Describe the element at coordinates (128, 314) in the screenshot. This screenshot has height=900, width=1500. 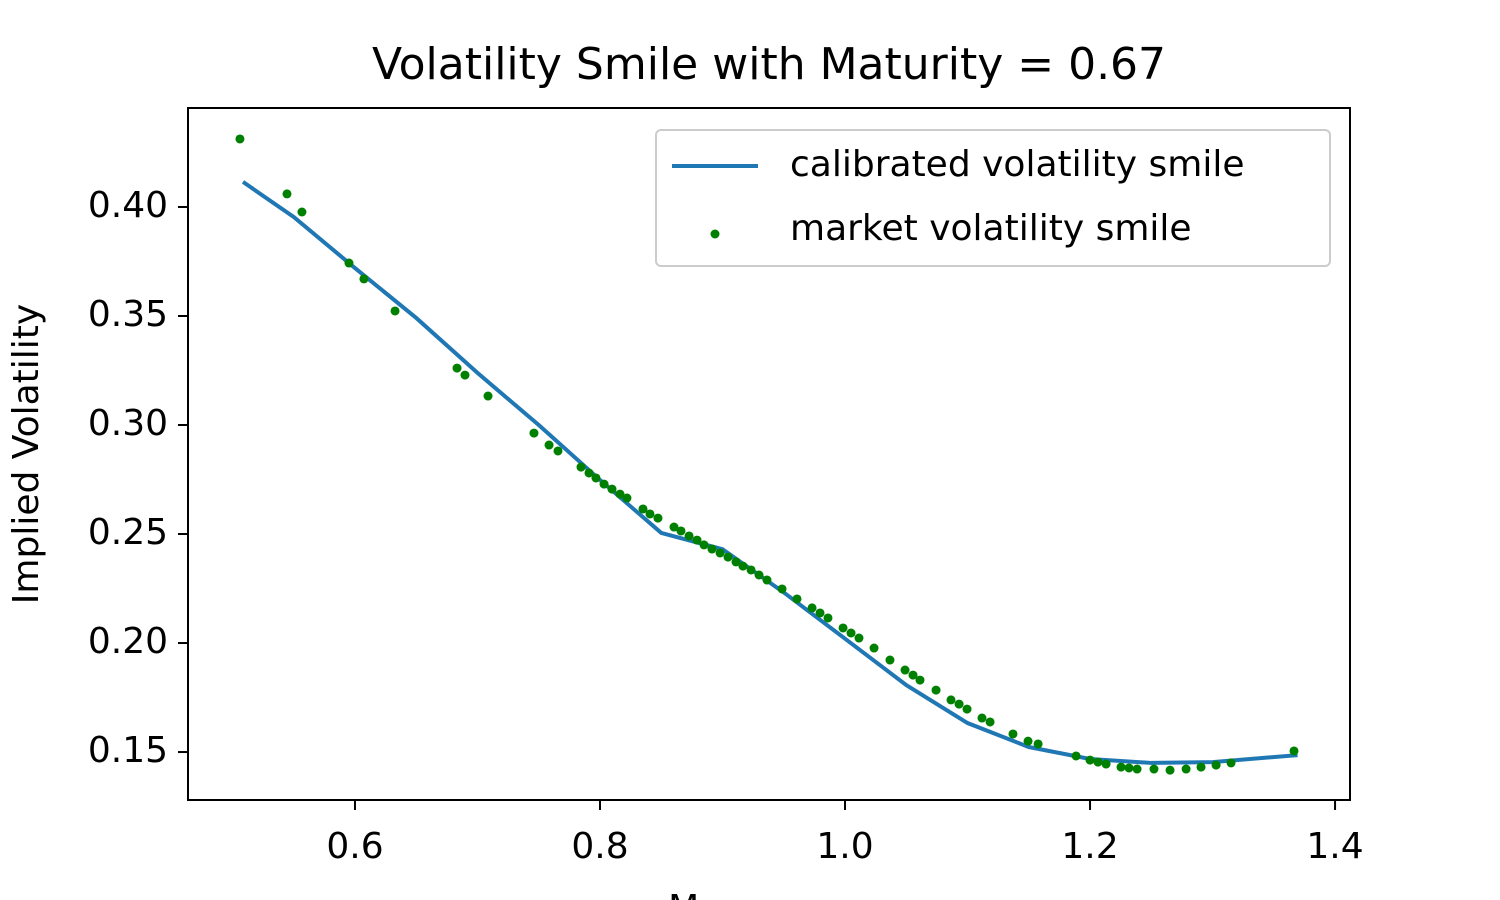
I see `y-tick-label: 0.35` at that location.